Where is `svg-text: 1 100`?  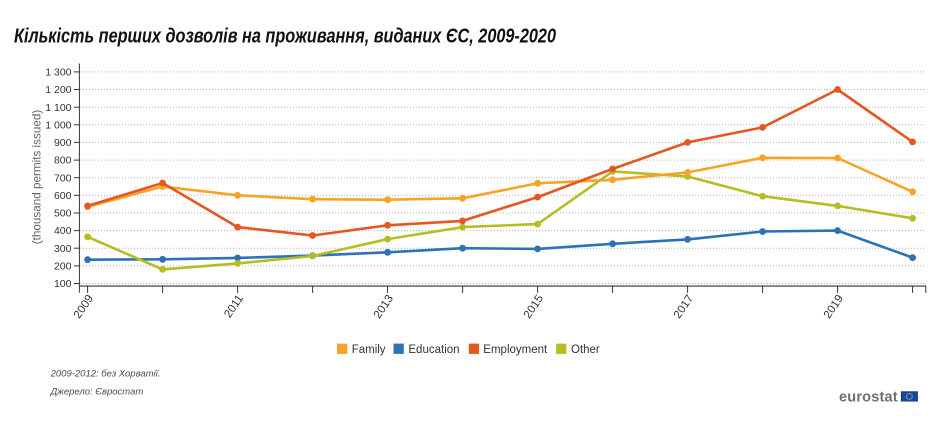 svg-text: 1 100 is located at coordinates (58, 108).